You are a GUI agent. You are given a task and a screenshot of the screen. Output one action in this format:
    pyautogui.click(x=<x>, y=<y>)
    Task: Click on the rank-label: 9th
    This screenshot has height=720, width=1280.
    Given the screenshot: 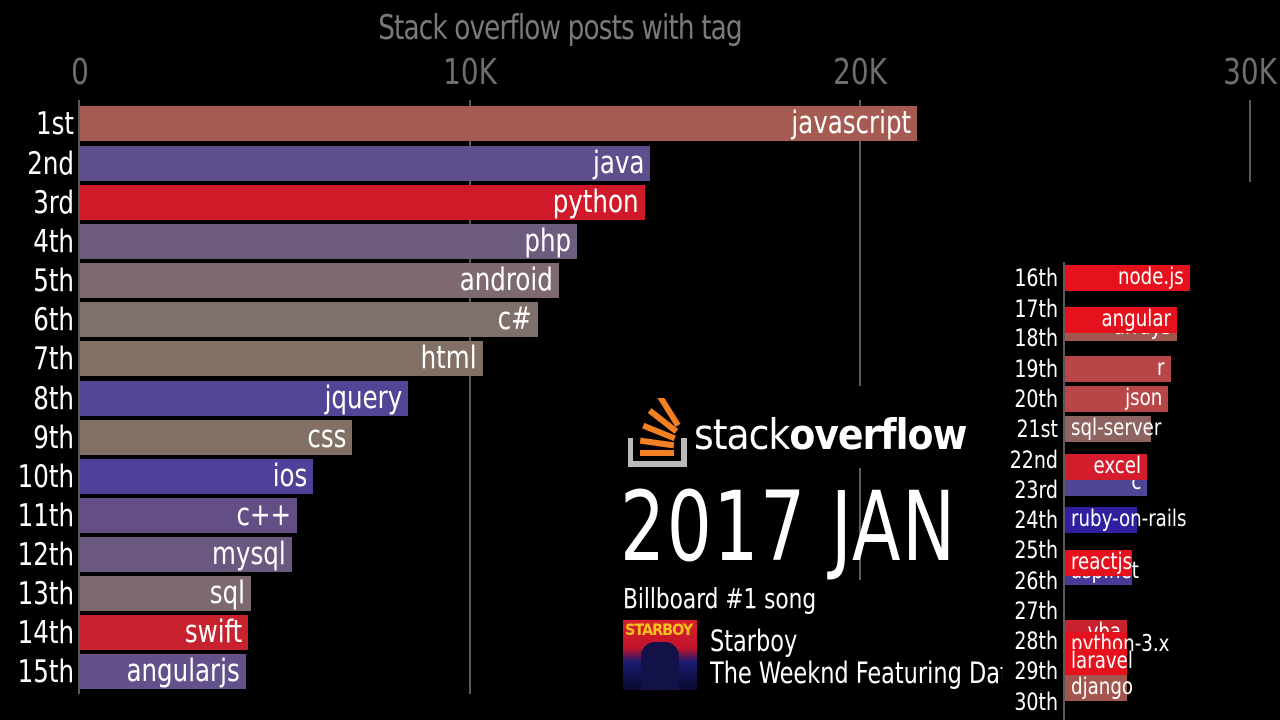 What is the action you would take?
    pyautogui.click(x=53, y=438)
    